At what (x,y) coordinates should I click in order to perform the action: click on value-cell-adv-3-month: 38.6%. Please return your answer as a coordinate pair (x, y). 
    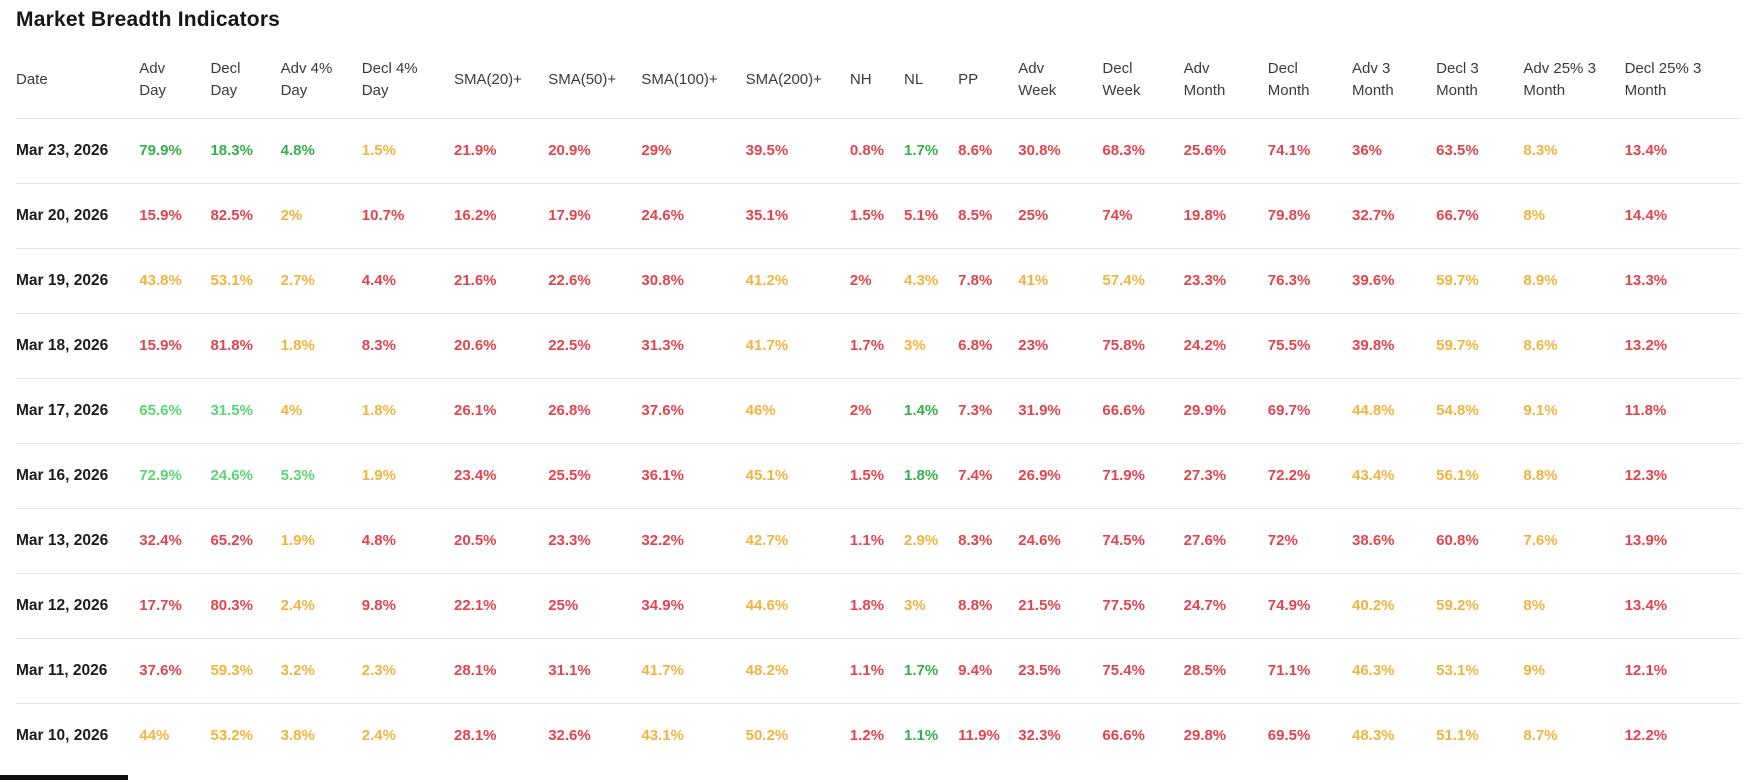
    Looking at the image, I should click on (1394, 540).